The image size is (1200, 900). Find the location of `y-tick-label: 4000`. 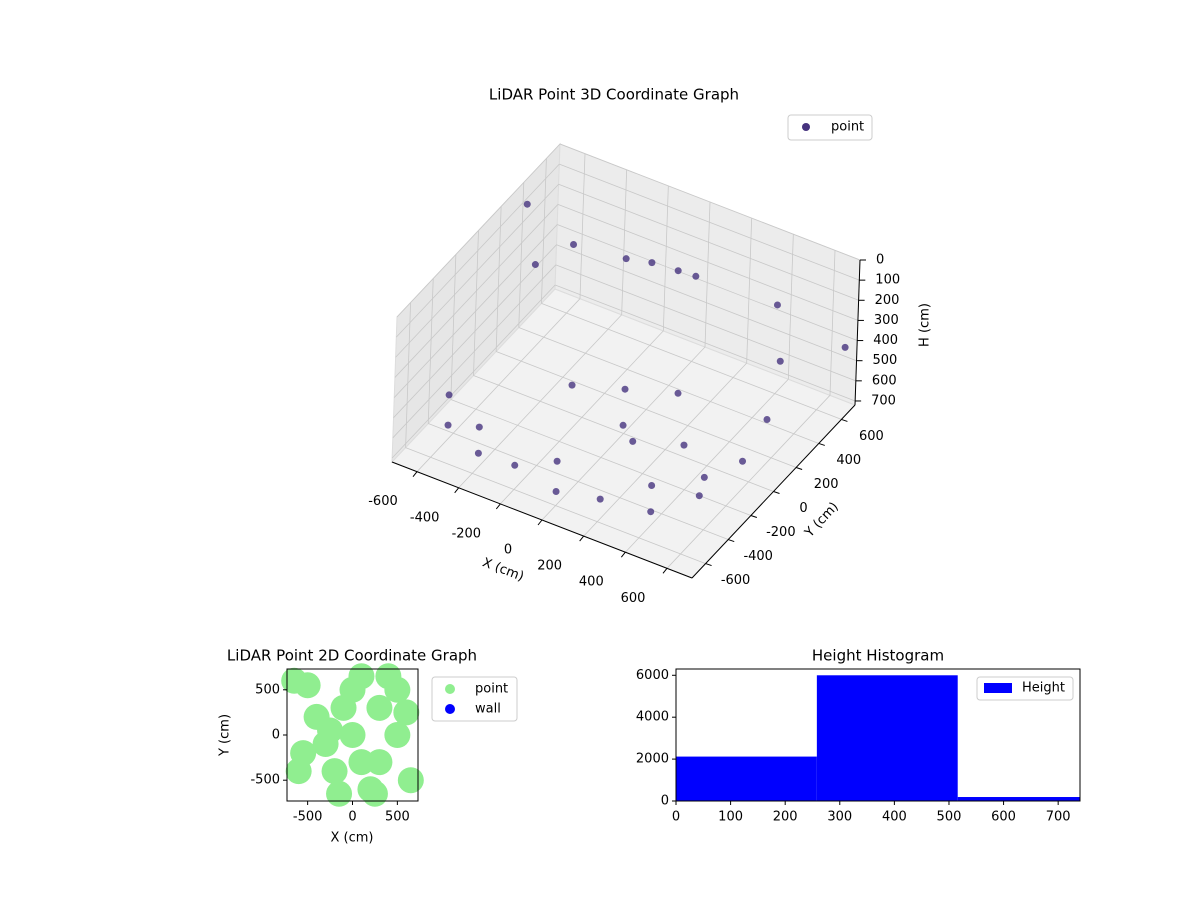

y-tick-label: 4000 is located at coordinates (652, 717).